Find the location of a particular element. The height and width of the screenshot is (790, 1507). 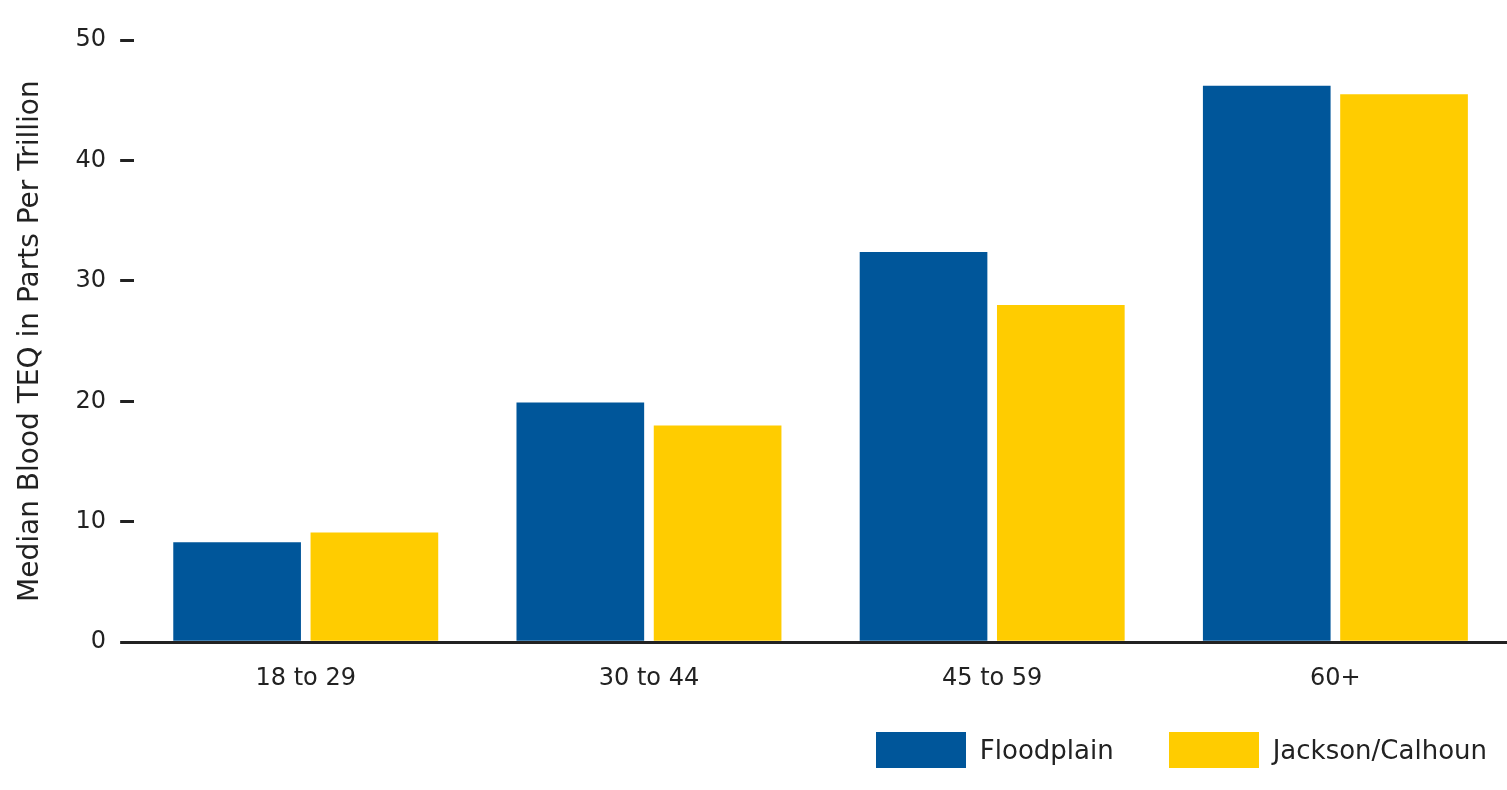

y-tick-label: 0 is located at coordinates (98, 640).